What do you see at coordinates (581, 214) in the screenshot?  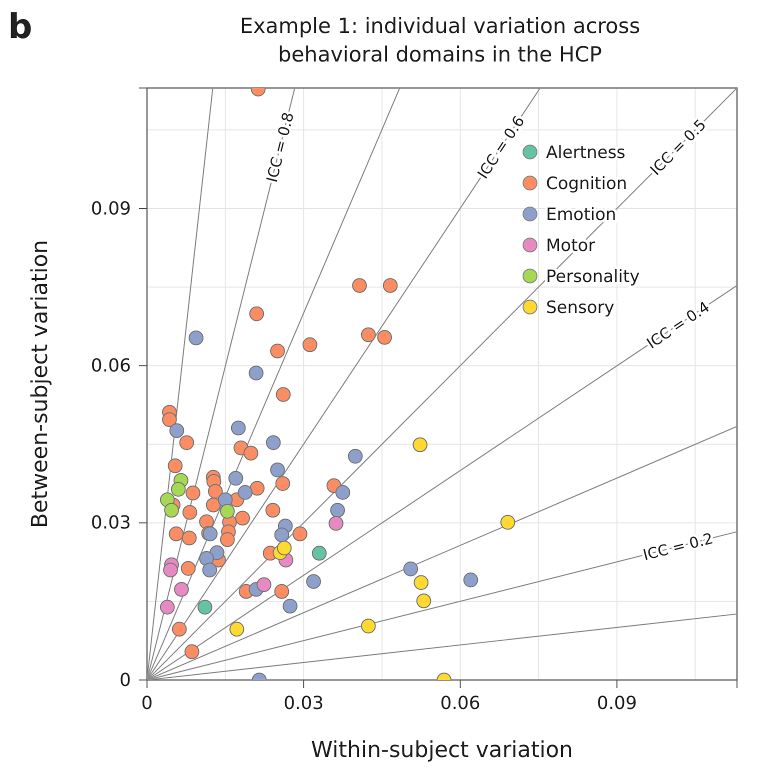 I see `legend-label: Emotion` at bounding box center [581, 214].